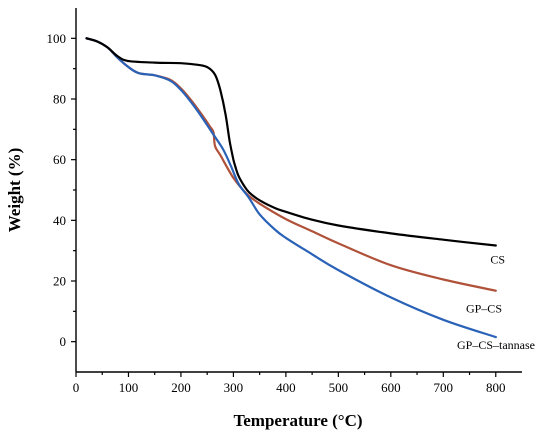 Image resolution: width=550 pixels, height=438 pixels. Describe the element at coordinates (339, 387) in the screenshot. I see `x-tick-label: 500` at that location.